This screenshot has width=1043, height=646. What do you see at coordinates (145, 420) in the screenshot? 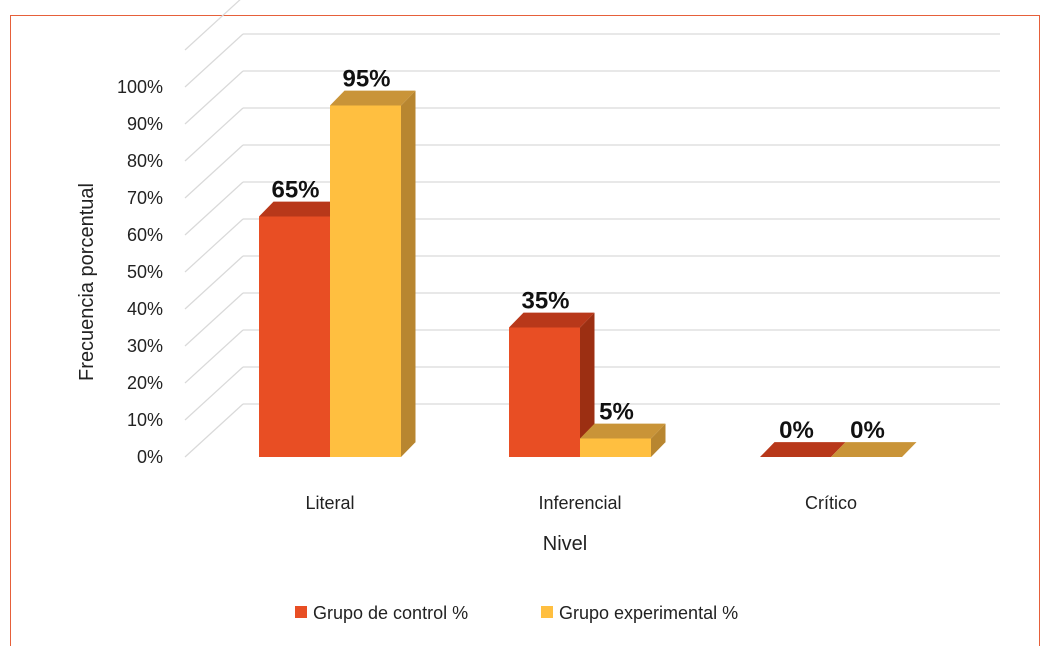
I see `y-tick-label: 10%` at bounding box center [145, 420].